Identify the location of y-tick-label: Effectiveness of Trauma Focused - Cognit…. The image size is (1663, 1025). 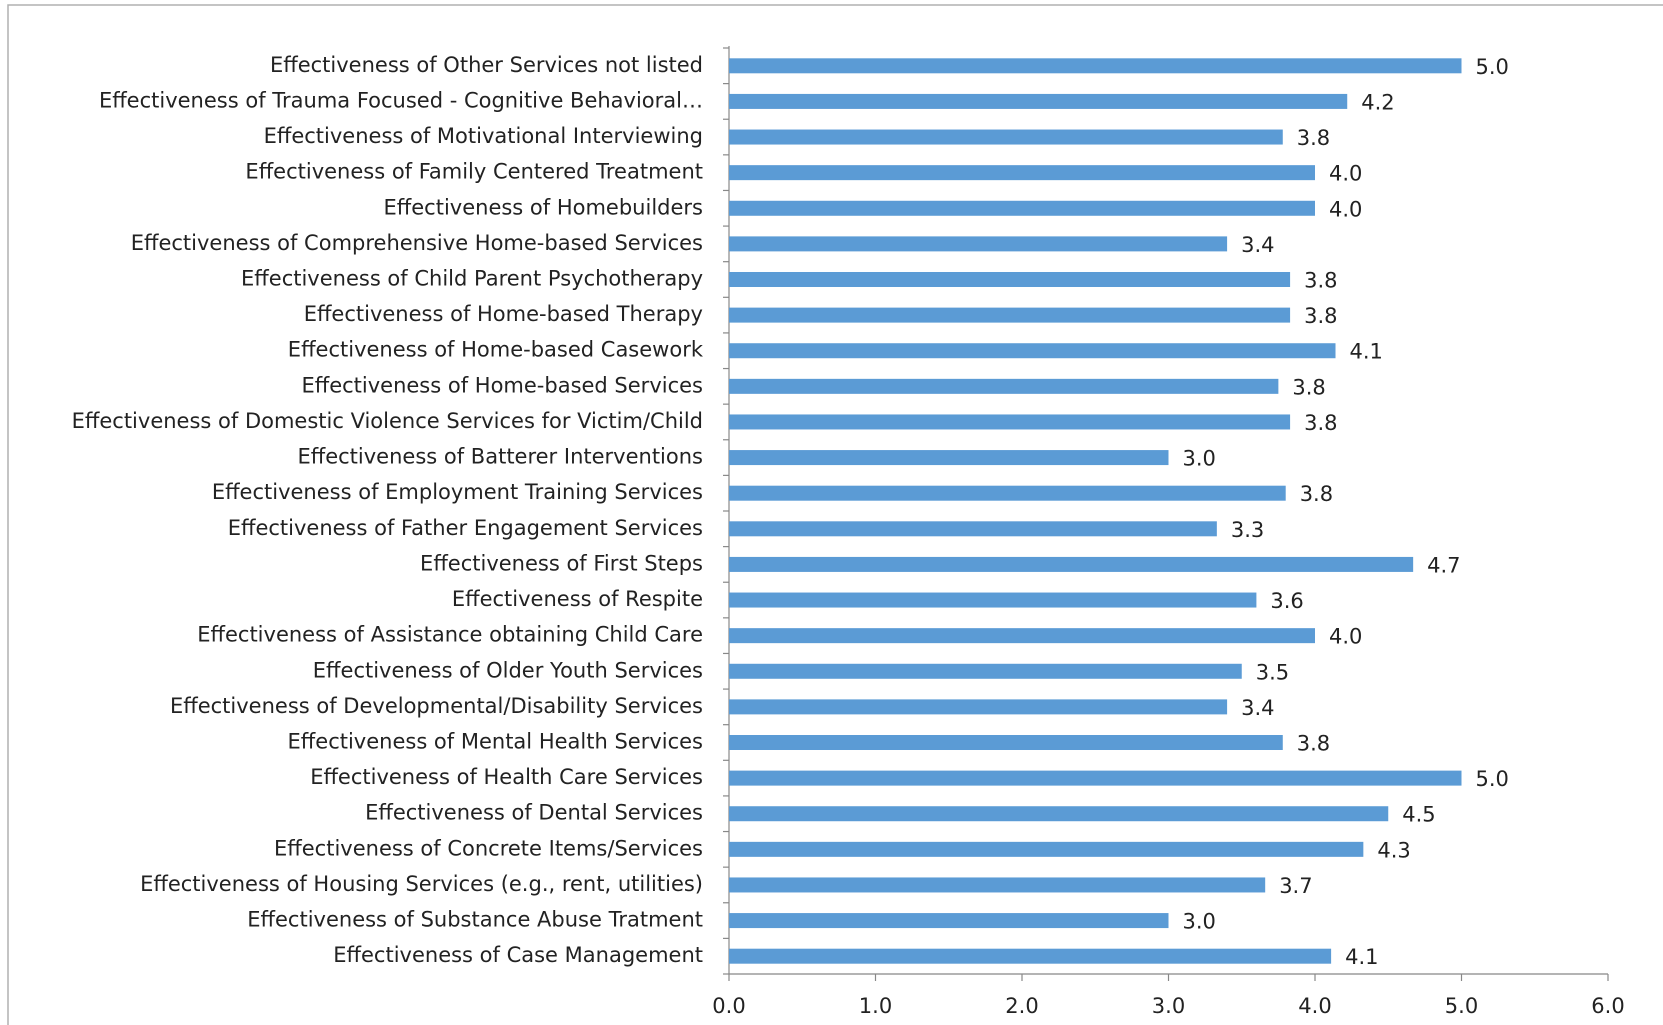
(401, 100).